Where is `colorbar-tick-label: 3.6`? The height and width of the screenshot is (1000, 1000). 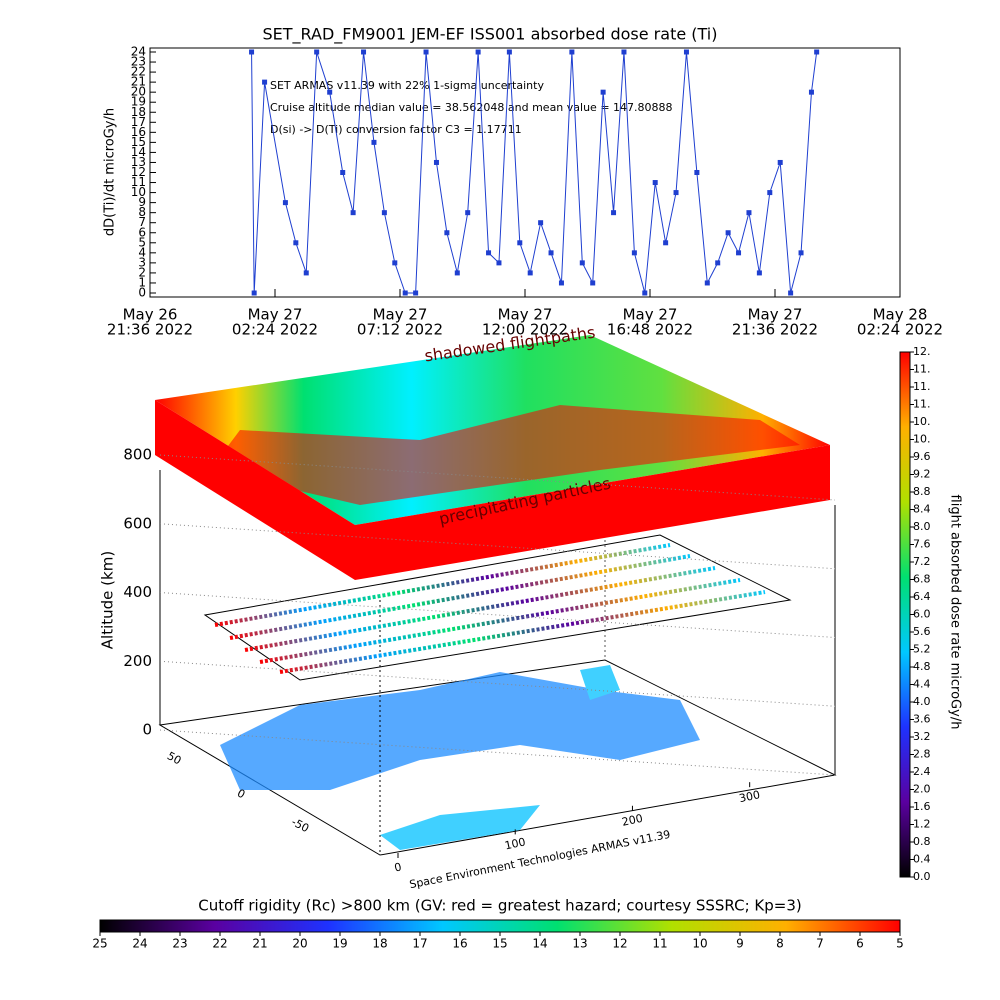
colorbar-tick-label: 3.6 is located at coordinates (922, 719).